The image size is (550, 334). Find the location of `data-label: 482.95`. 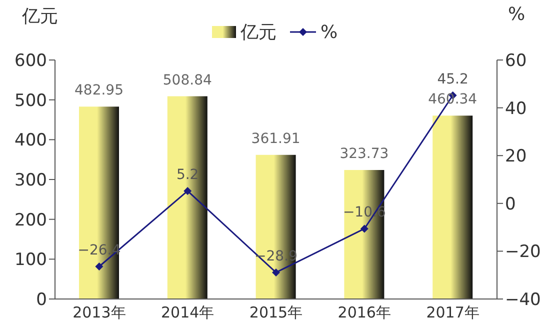

data-label: 482.95 is located at coordinates (99, 90).